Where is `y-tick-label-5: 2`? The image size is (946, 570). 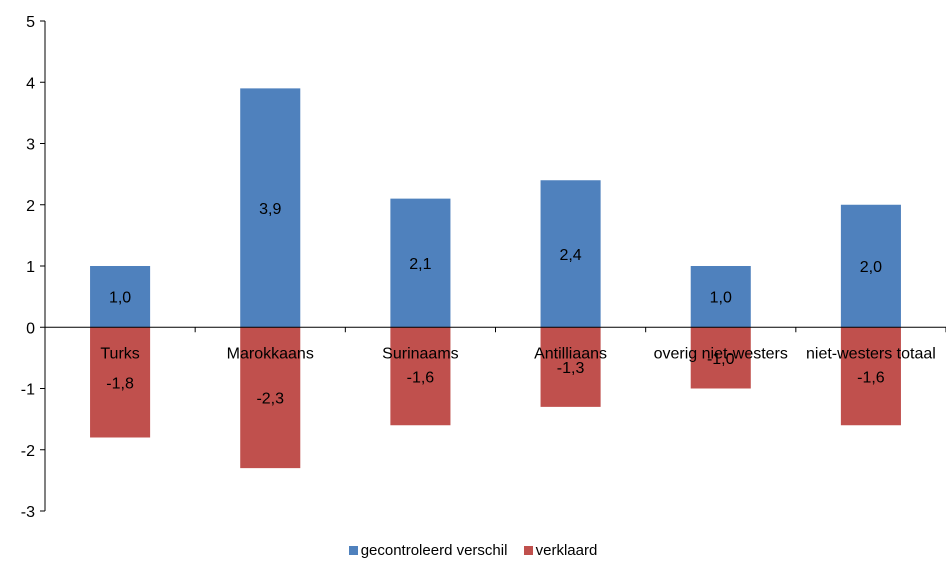
y-tick-label-5: 2 is located at coordinates (30, 206).